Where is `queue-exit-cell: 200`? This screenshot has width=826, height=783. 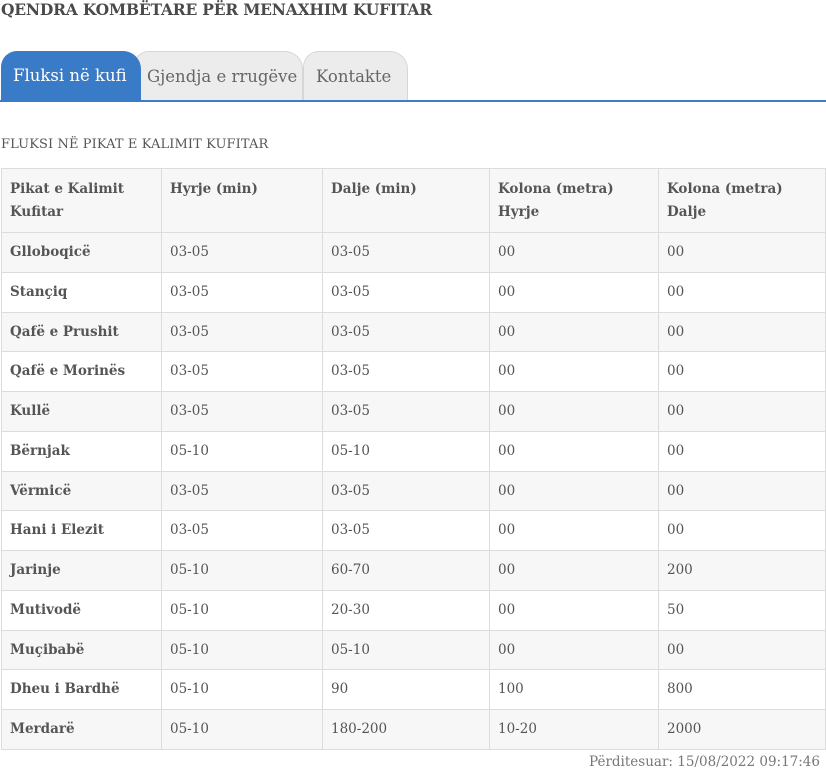
queue-exit-cell: 200 is located at coordinates (742, 570).